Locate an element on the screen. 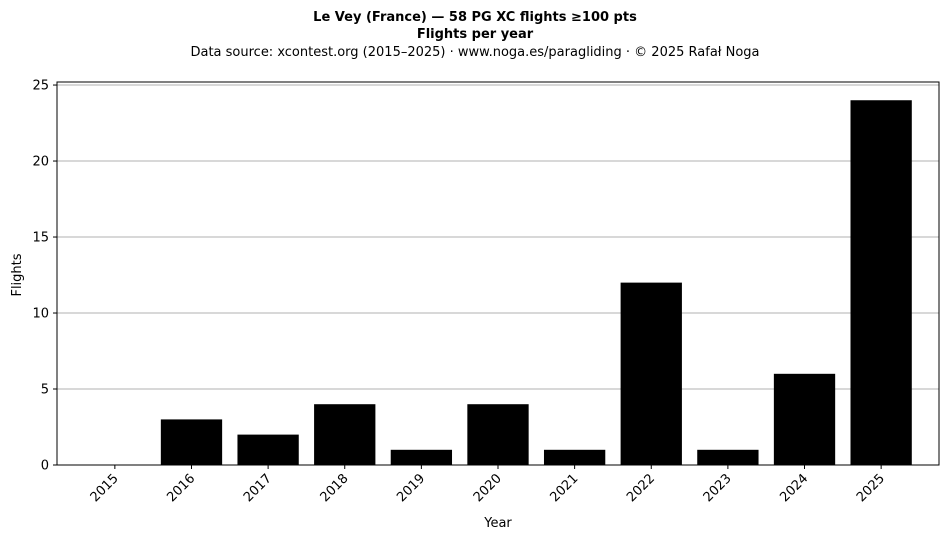  chart-title-line2: Flights per year is located at coordinates (475, 34).